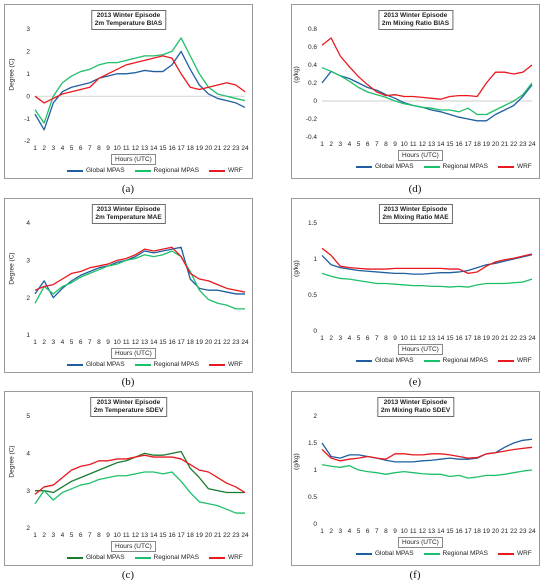  I want to click on y-tick-label: -1, so click(27, 119).